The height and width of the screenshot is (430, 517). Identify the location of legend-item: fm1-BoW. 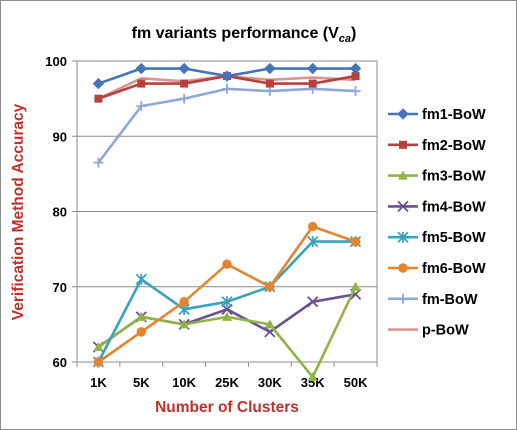
(437, 115).